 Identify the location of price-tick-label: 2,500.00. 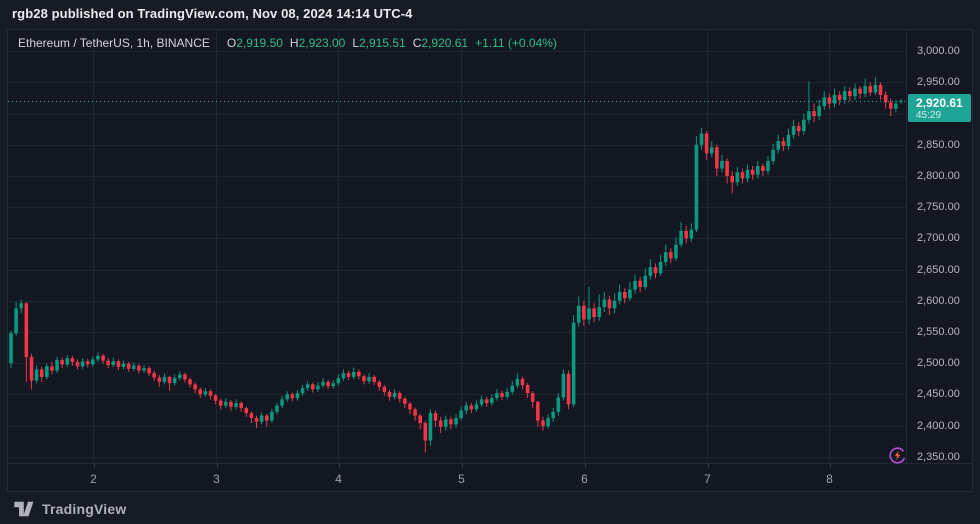
(938, 363).